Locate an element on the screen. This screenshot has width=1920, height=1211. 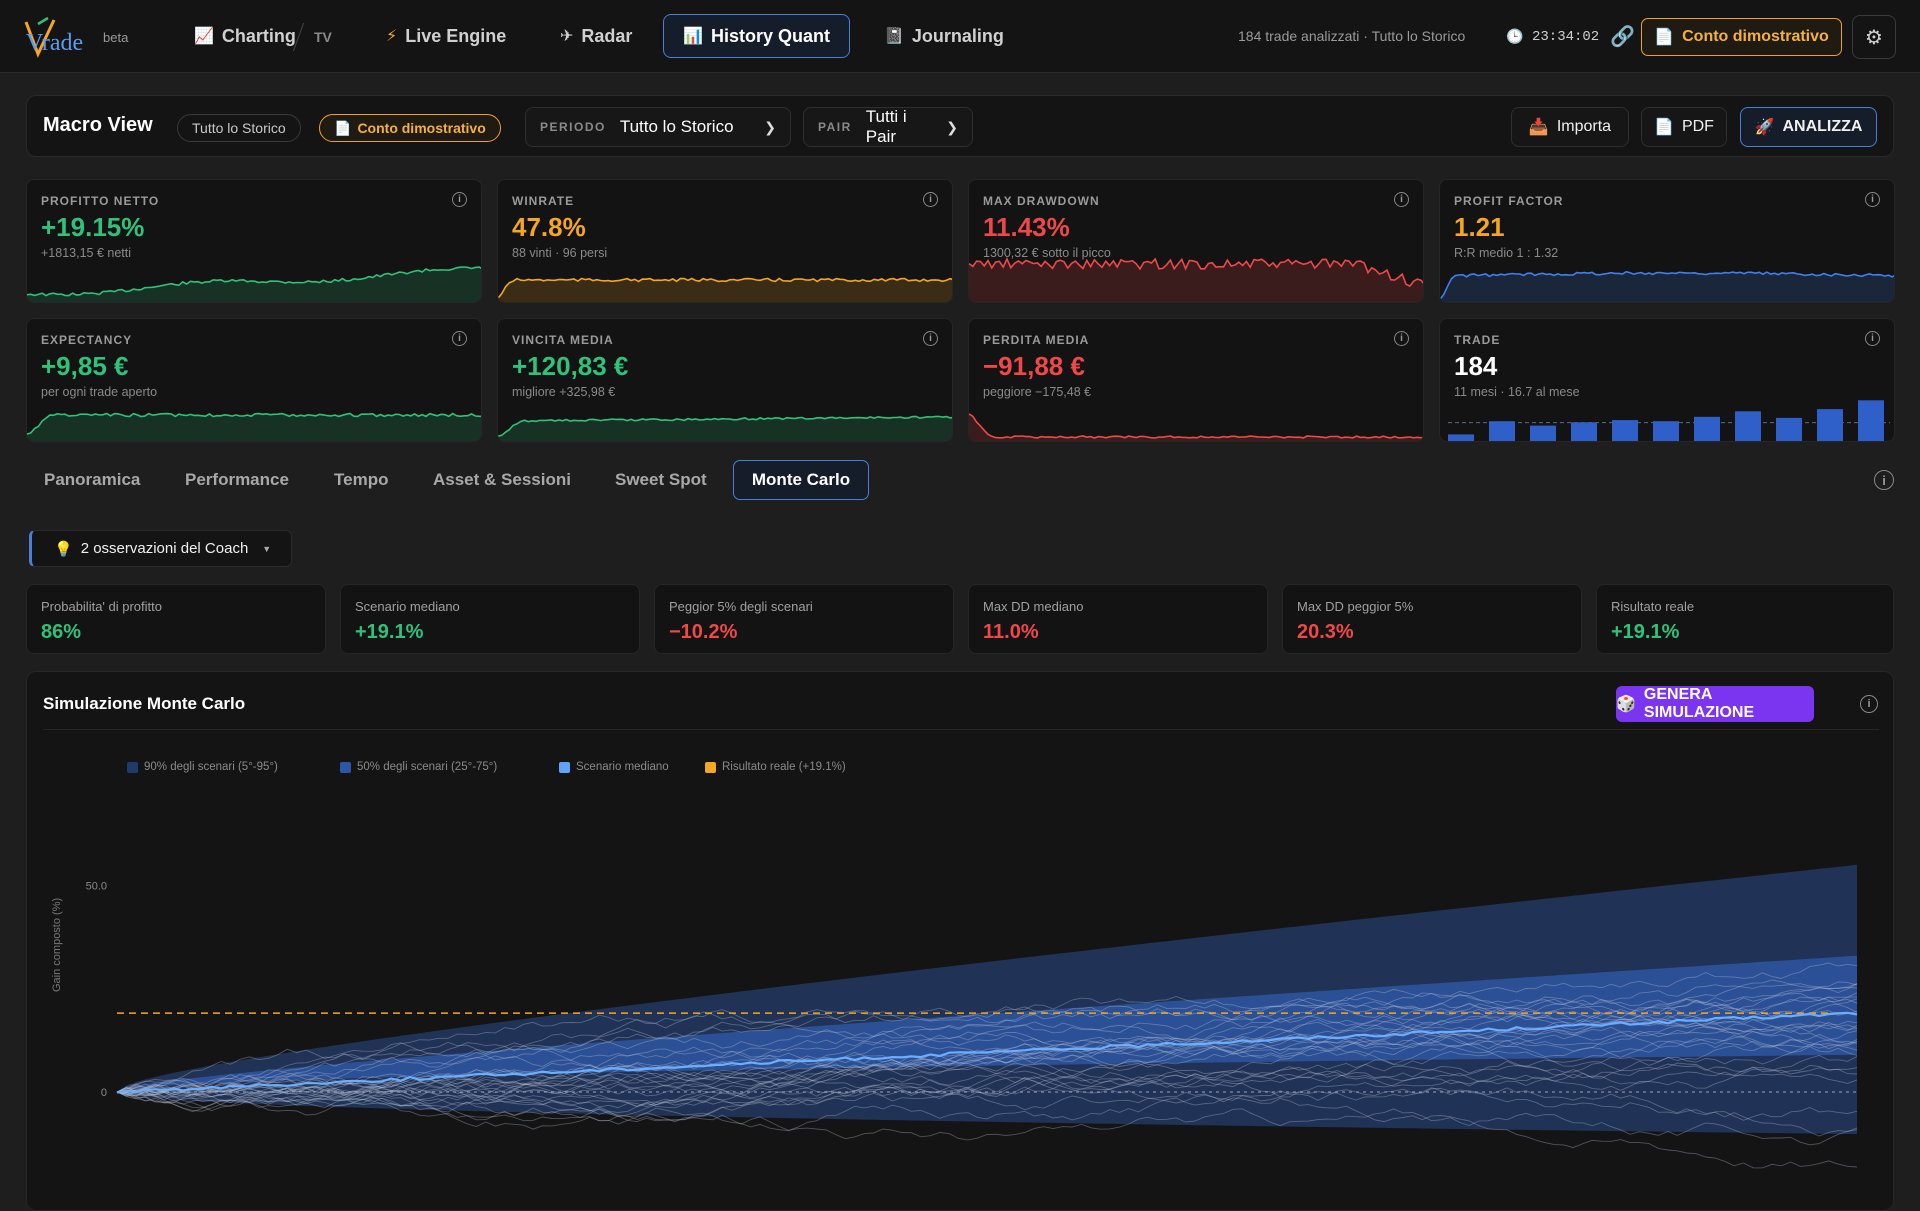
coach-observations-label: 2 osservazioni del Coach is located at coordinates (164, 548).